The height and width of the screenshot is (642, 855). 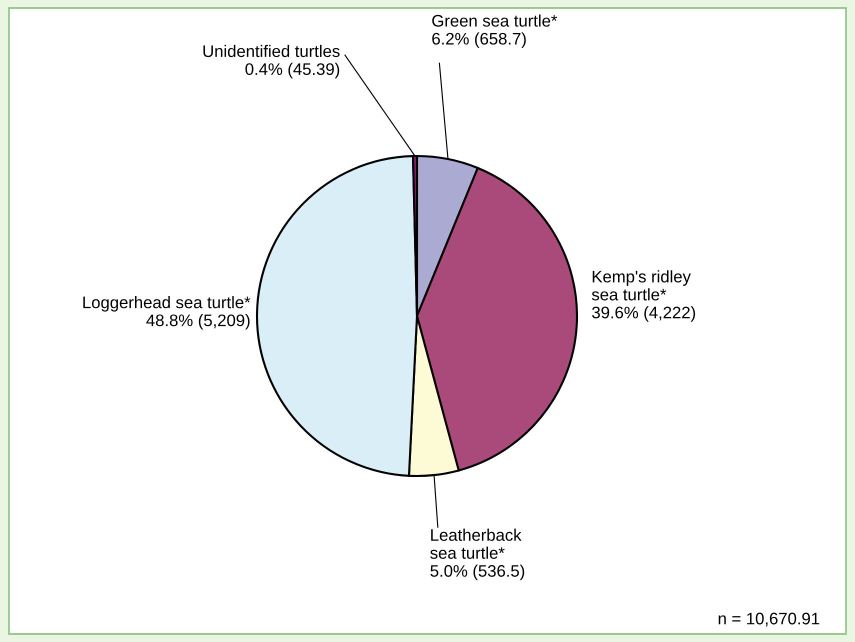 I want to click on data-label: 39.6% (4,222), so click(x=644, y=314).